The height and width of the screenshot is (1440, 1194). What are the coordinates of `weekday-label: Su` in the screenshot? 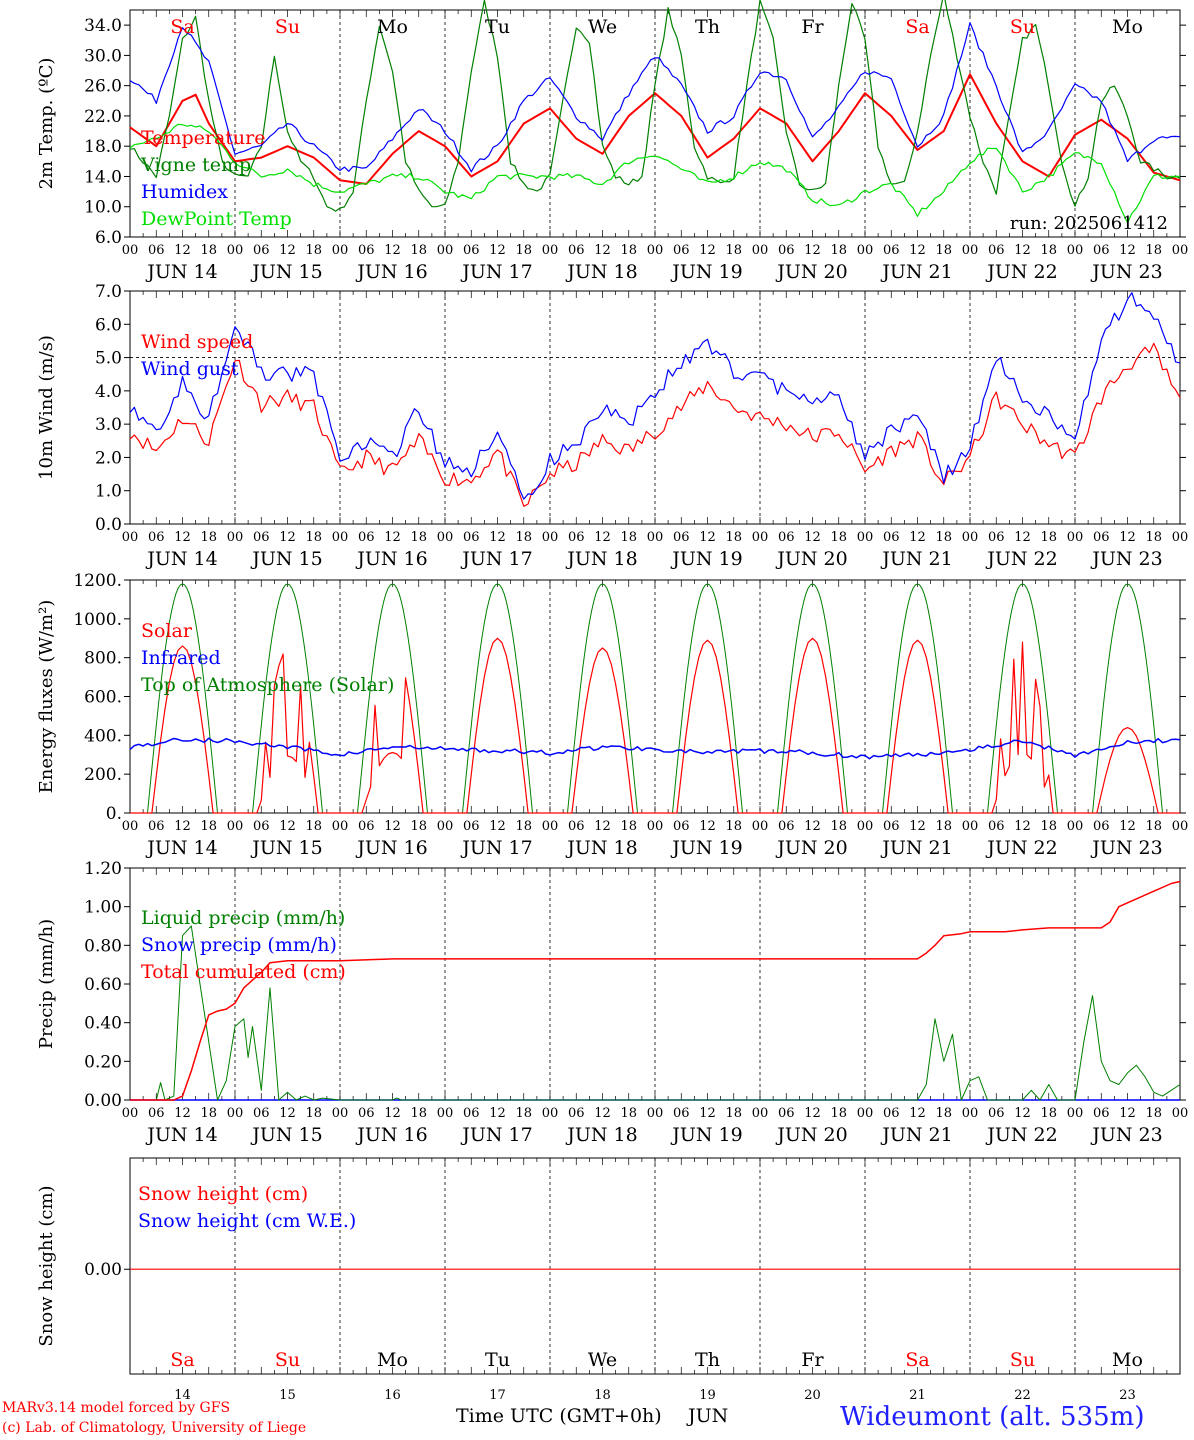 It's located at (287, 27).